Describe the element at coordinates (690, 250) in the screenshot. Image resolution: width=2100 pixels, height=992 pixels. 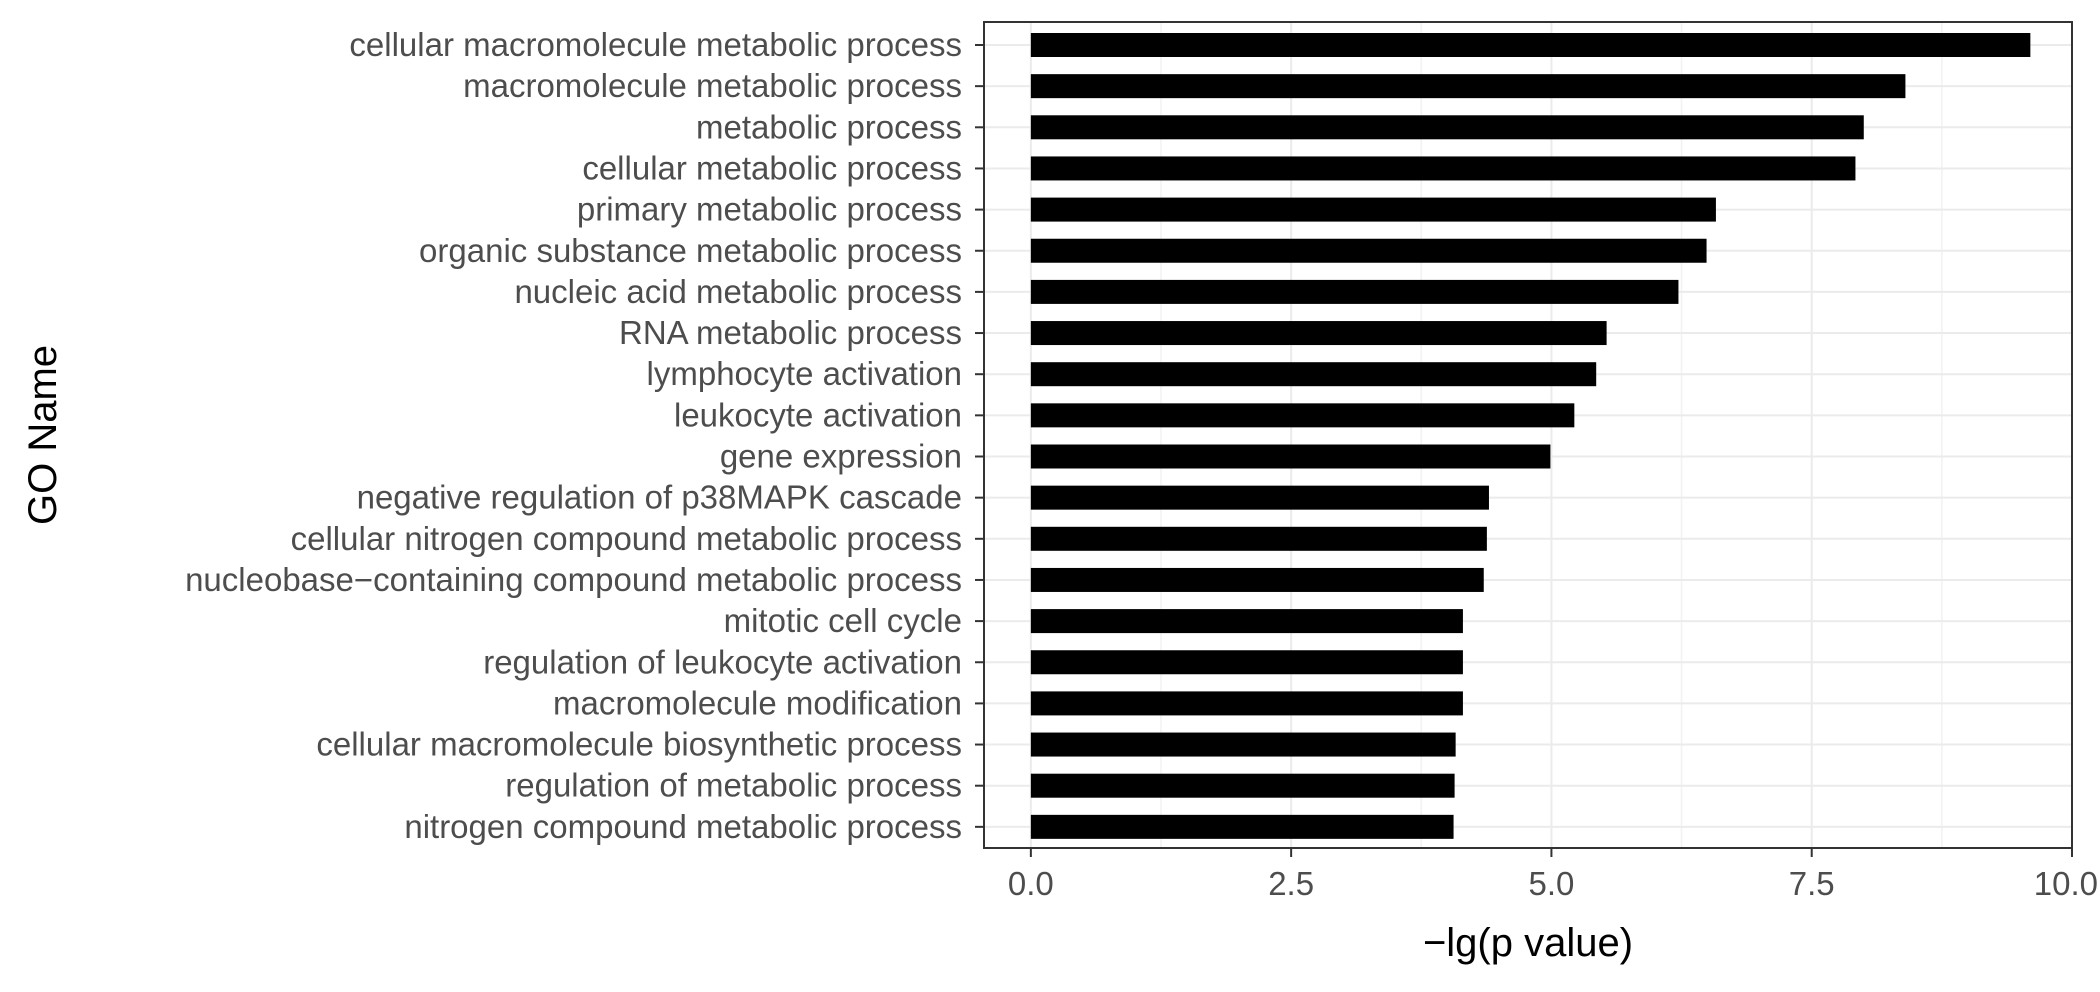
I see `category-label: organic substance metabolic process` at that location.